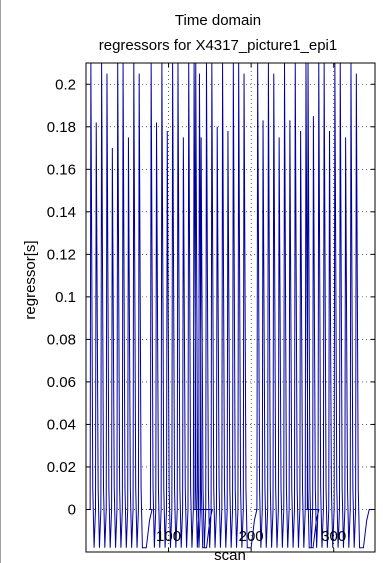 This screenshot has height=563, width=383. What do you see at coordinates (61, 382) in the screenshot?
I see `y-tick-label: 0.06` at bounding box center [61, 382].